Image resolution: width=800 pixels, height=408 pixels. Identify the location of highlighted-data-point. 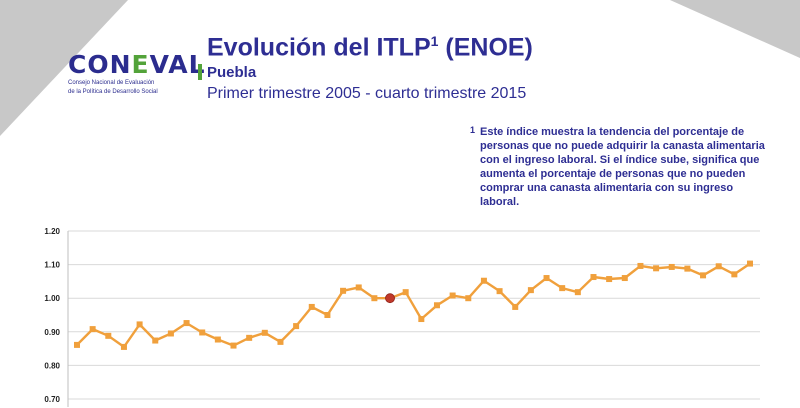
(390, 298).